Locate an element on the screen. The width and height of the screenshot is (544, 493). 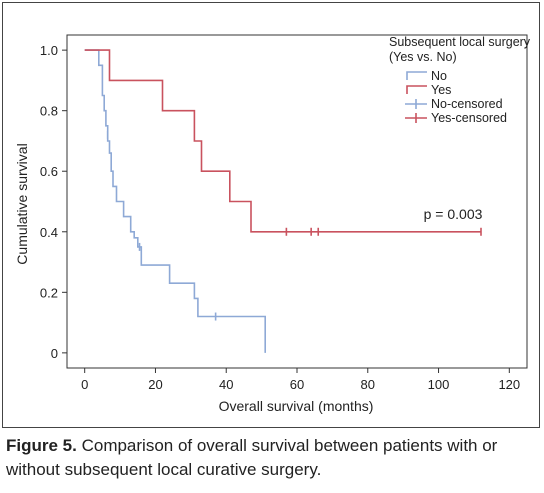
y-tick-label: 0.6 is located at coordinates (49, 171).